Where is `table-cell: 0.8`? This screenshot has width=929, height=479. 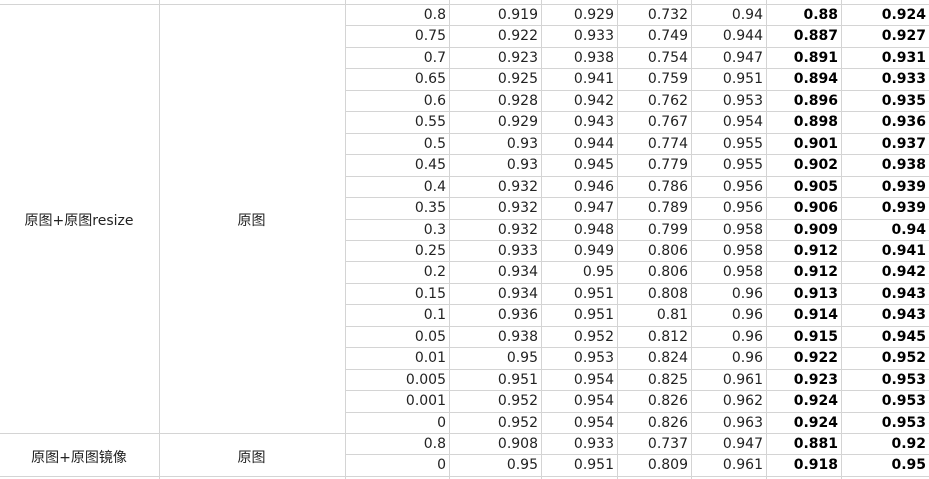
table-cell: 0.8 is located at coordinates (434, 444).